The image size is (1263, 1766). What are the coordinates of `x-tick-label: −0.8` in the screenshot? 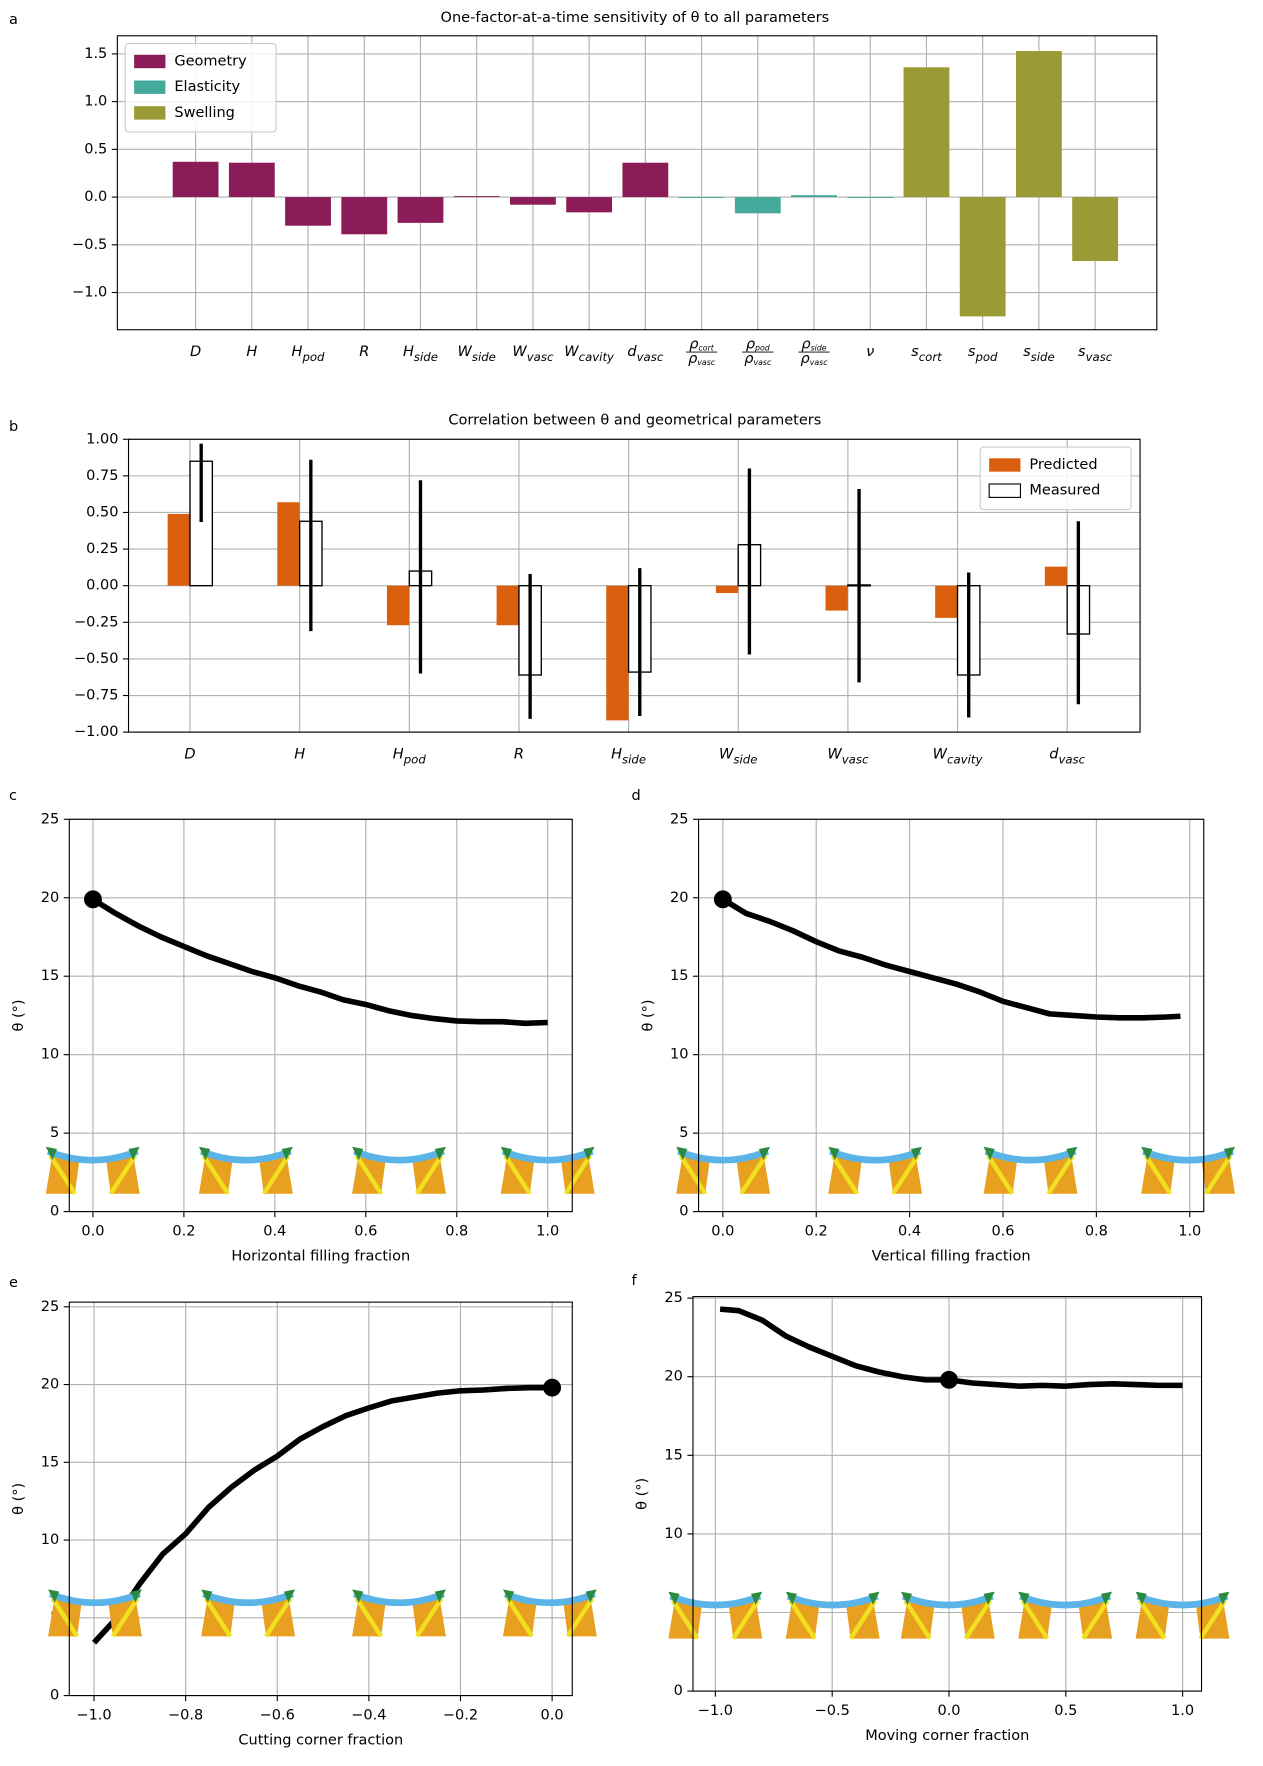 It's located at (185, 1716).